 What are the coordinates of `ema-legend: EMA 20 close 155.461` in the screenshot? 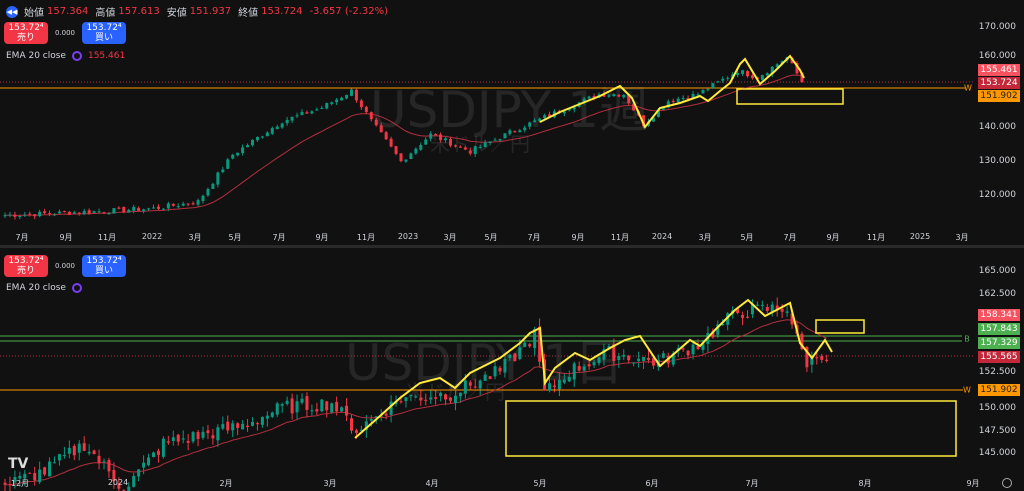 It's located at (65, 56).